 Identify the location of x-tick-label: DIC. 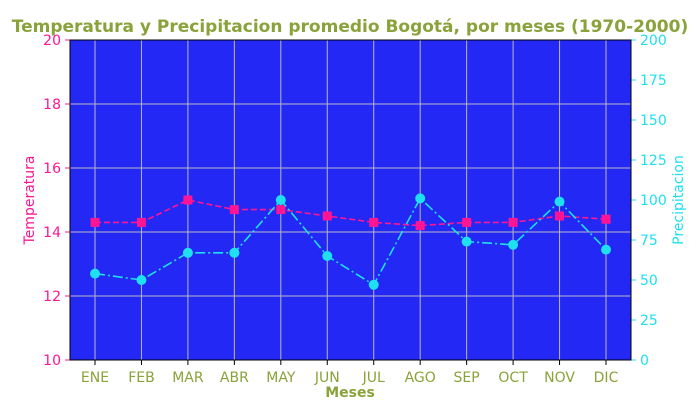
(606, 378).